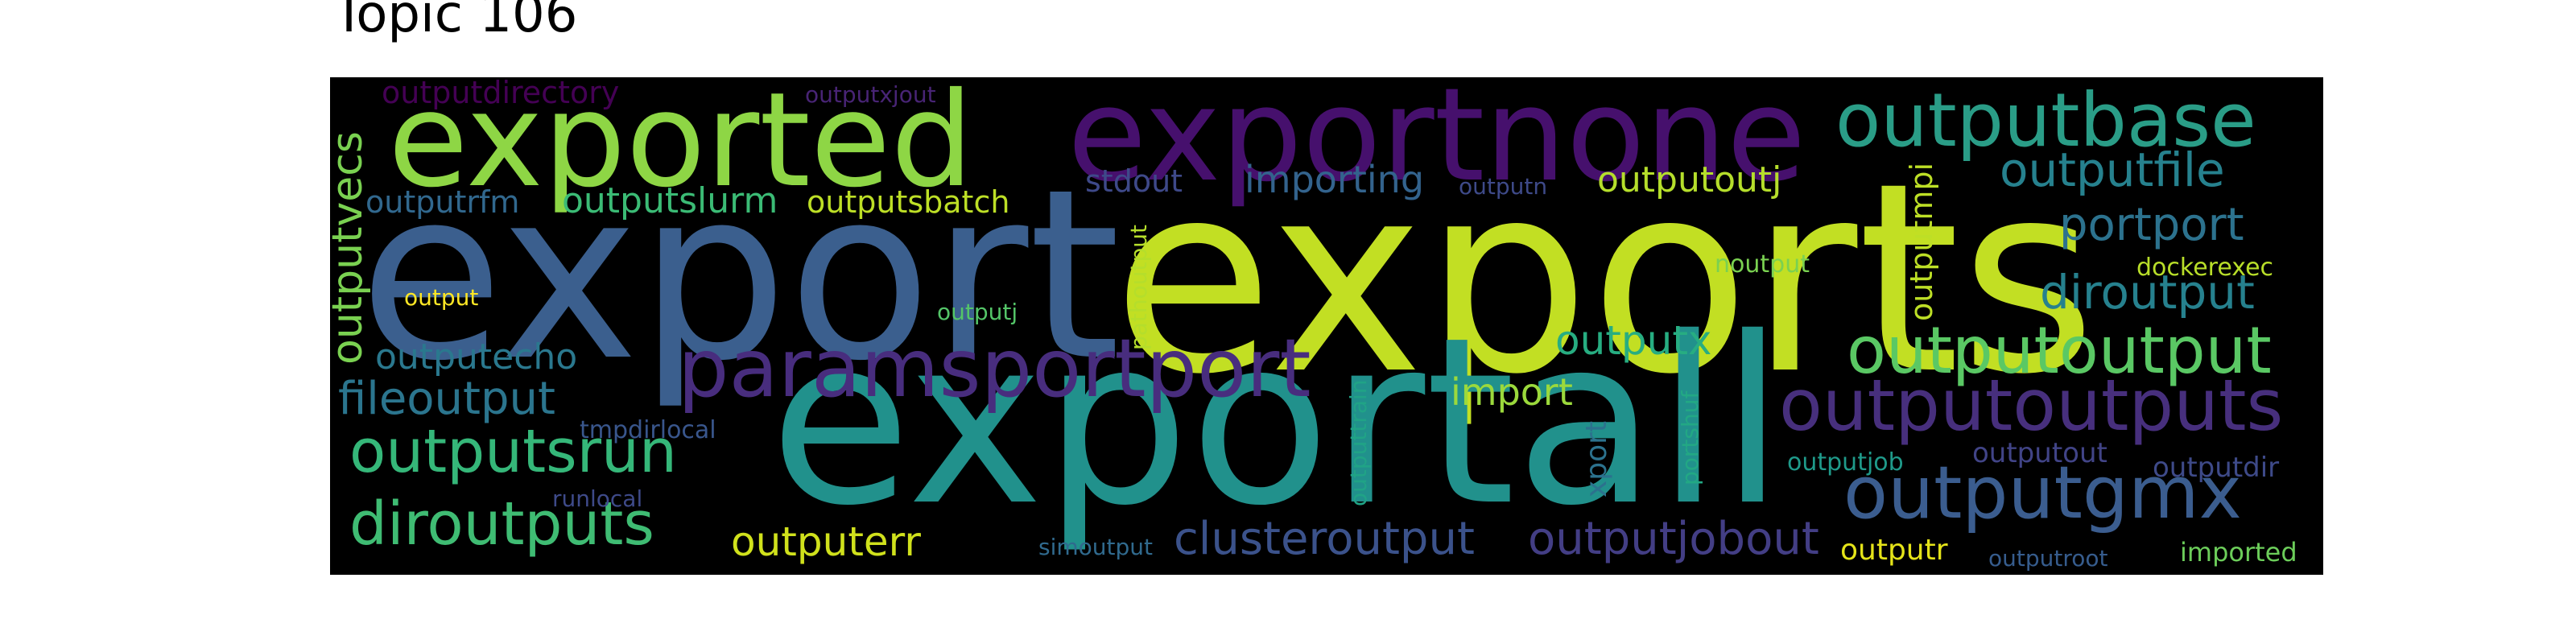 The height and width of the screenshot is (644, 2576). Describe the element at coordinates (1763, 264) in the screenshot. I see `word-noutput: noutput` at that location.